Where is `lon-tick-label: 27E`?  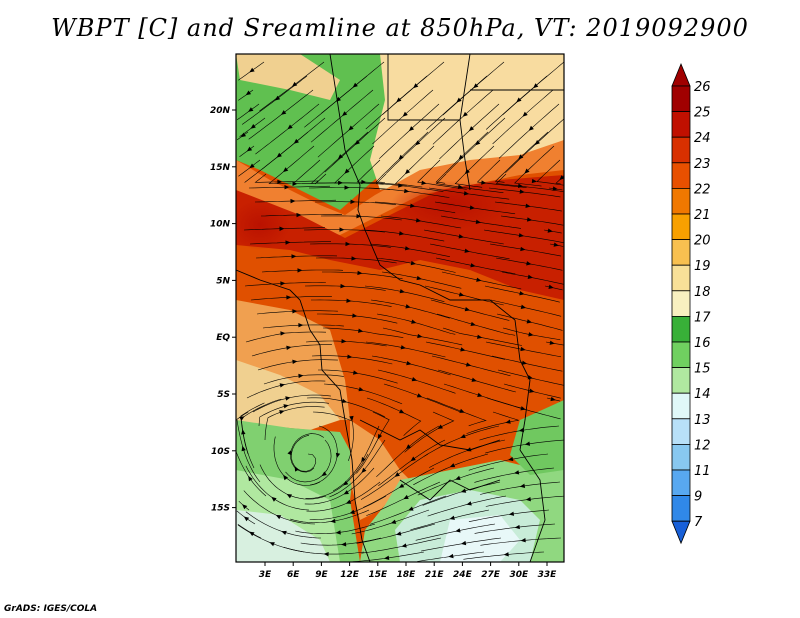 lon-tick-label: 27E is located at coordinates (491, 575).